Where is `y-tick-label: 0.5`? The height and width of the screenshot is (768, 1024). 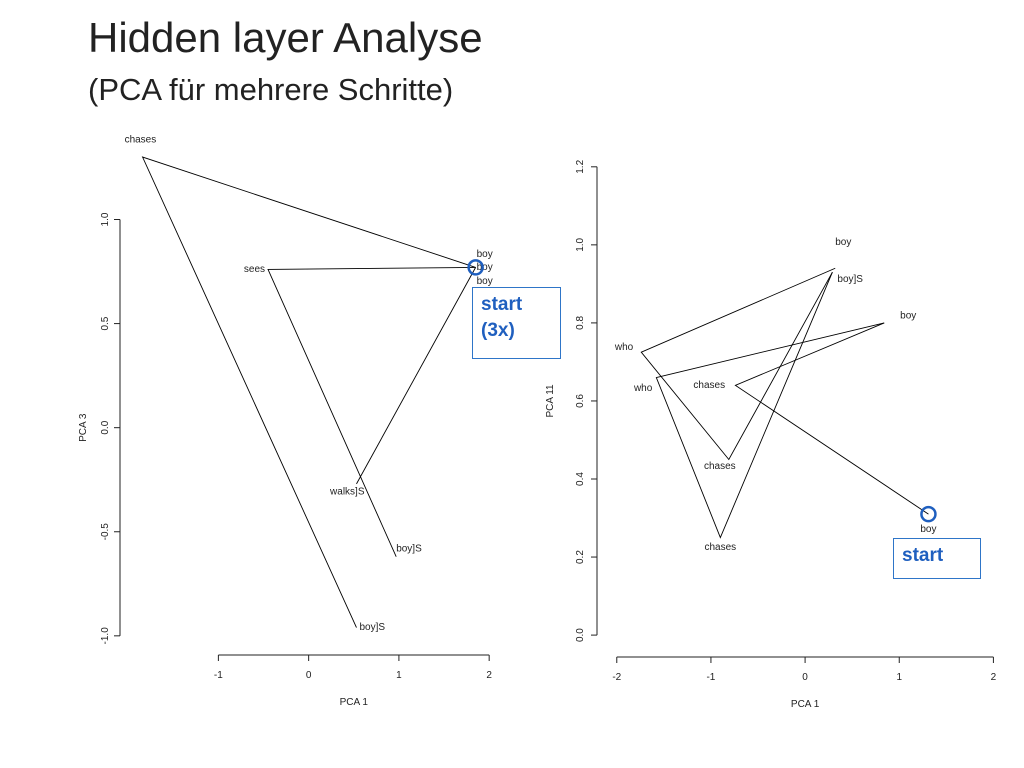
y-tick-label: 0.5 is located at coordinates (105, 323).